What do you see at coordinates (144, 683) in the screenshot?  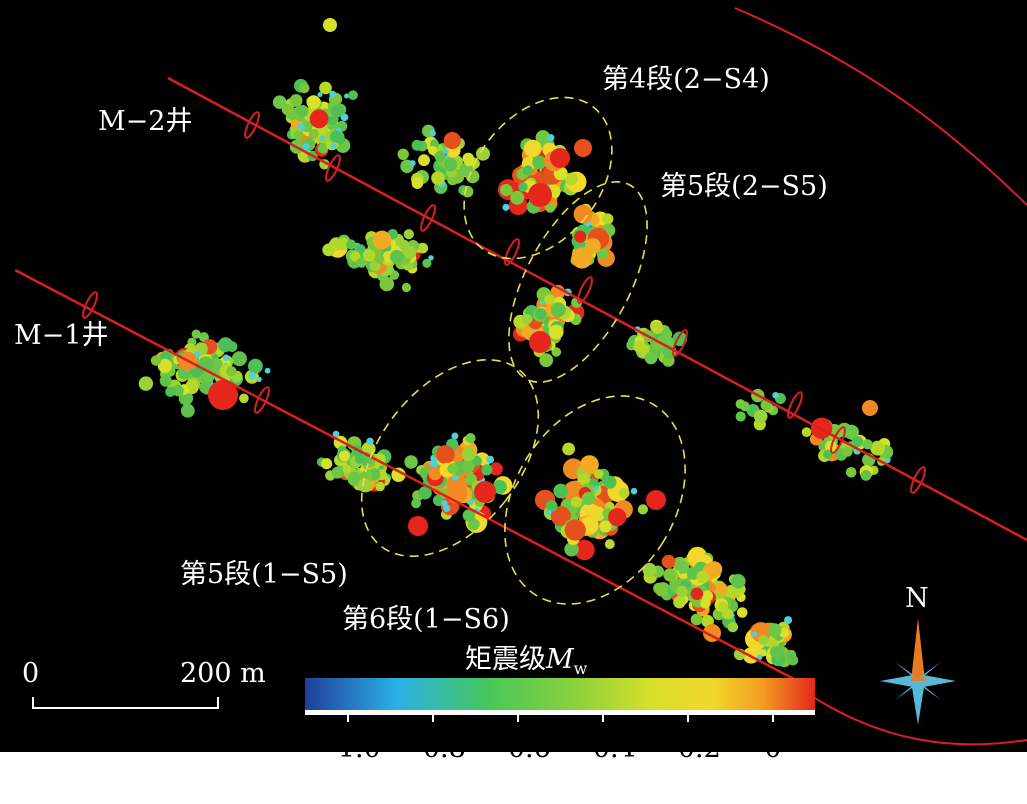 I see `scale-bar: 0 200 m` at bounding box center [144, 683].